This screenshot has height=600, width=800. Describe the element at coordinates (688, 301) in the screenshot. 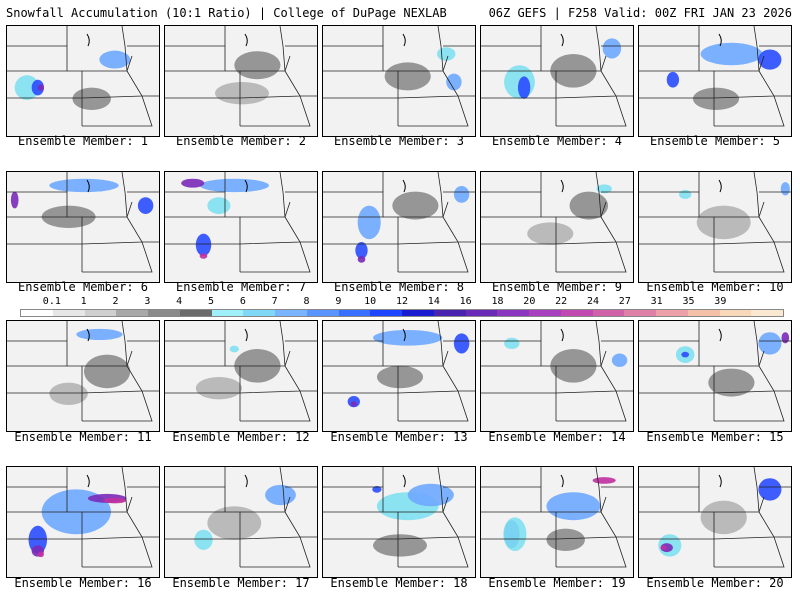

I see `colorbar-tick-label: 35` at that location.